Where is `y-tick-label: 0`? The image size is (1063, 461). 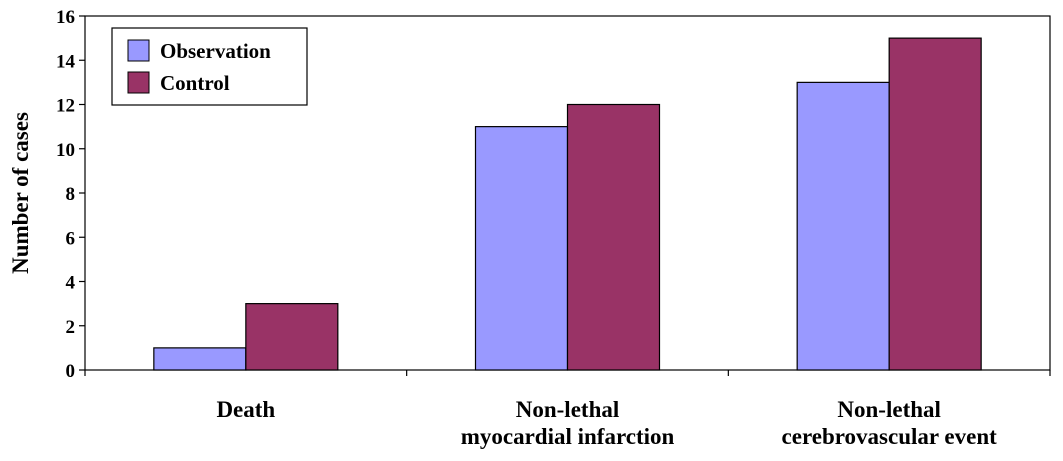
y-tick-label: 0 is located at coordinates (71, 371).